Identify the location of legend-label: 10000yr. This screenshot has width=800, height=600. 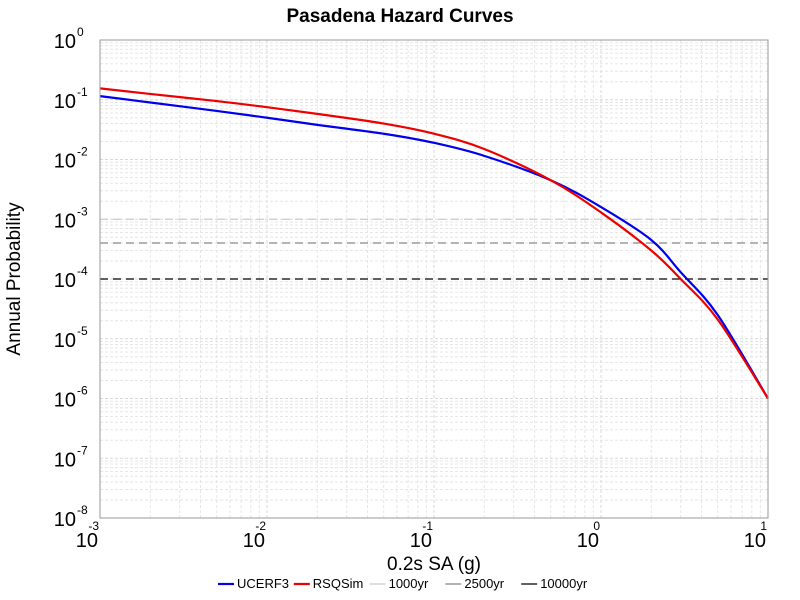
(564, 583).